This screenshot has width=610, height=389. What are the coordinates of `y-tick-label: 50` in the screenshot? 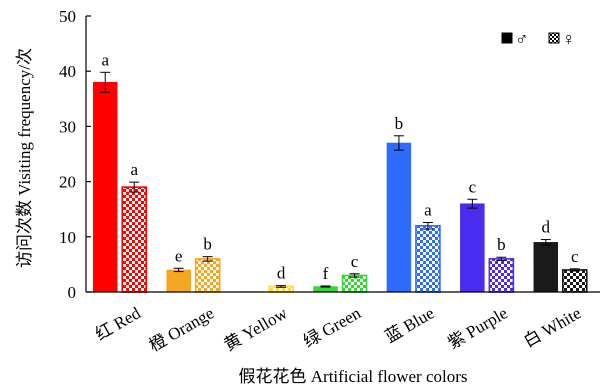 It's located at (67, 16).